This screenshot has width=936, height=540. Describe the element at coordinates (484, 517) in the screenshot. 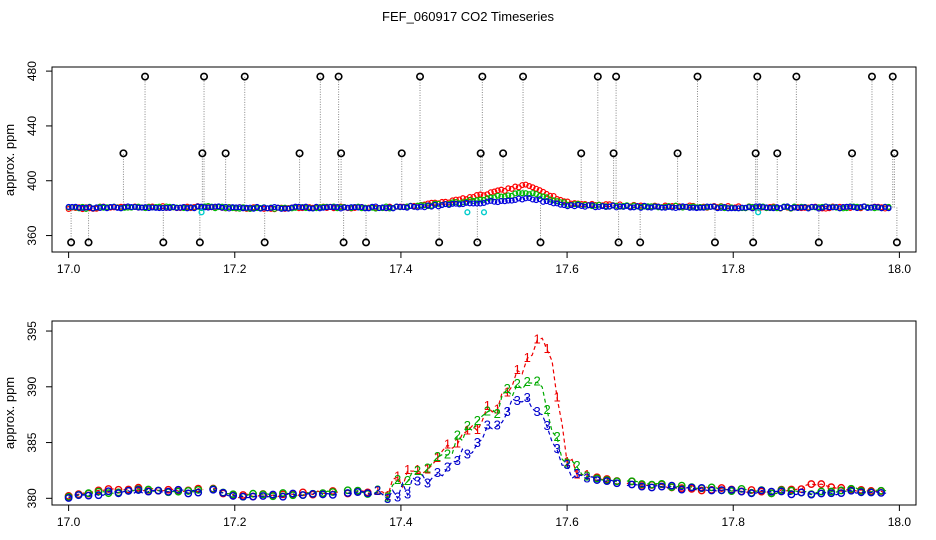

I see `bottom-x-axis: 17.0 17.2 17.4 17.6 17.8 18.0` at that location.